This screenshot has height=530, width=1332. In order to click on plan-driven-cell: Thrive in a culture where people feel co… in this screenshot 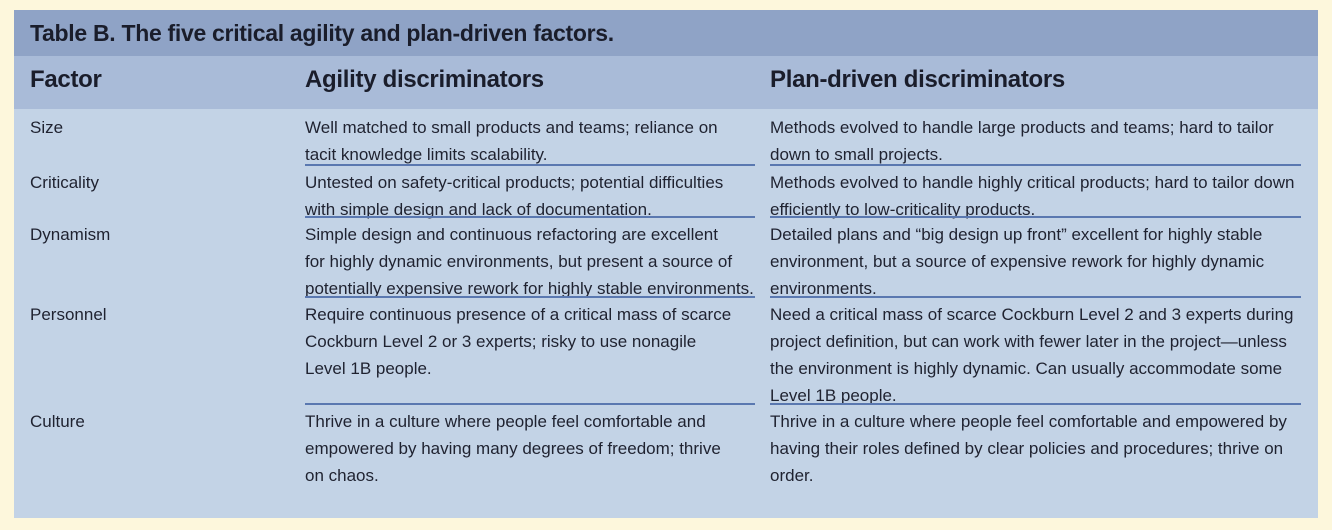, I will do `click(1028, 448)`.